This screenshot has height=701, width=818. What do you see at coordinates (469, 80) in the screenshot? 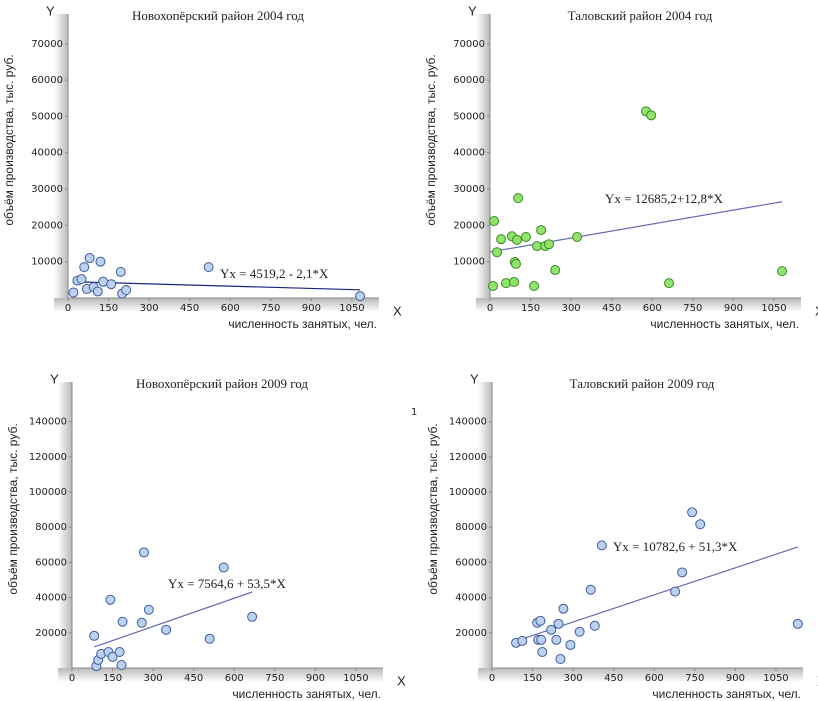
I see `y-tick-label: 60000` at bounding box center [469, 80].